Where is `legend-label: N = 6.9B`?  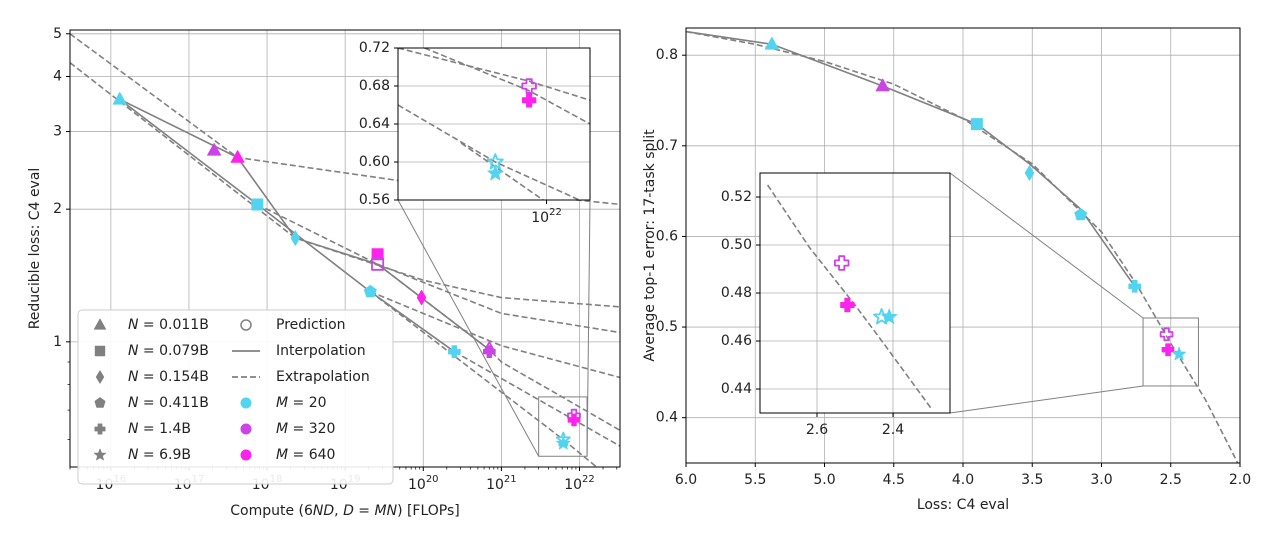
legend-label: N = 6.9B is located at coordinates (159, 455).